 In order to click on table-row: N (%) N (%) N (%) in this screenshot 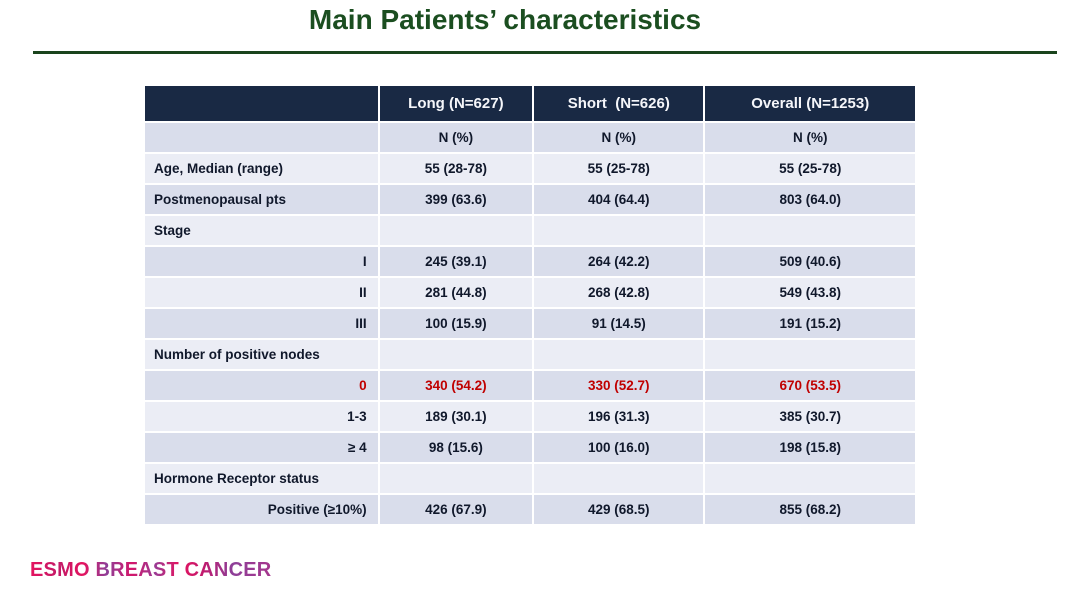, I will do `click(530, 137)`.